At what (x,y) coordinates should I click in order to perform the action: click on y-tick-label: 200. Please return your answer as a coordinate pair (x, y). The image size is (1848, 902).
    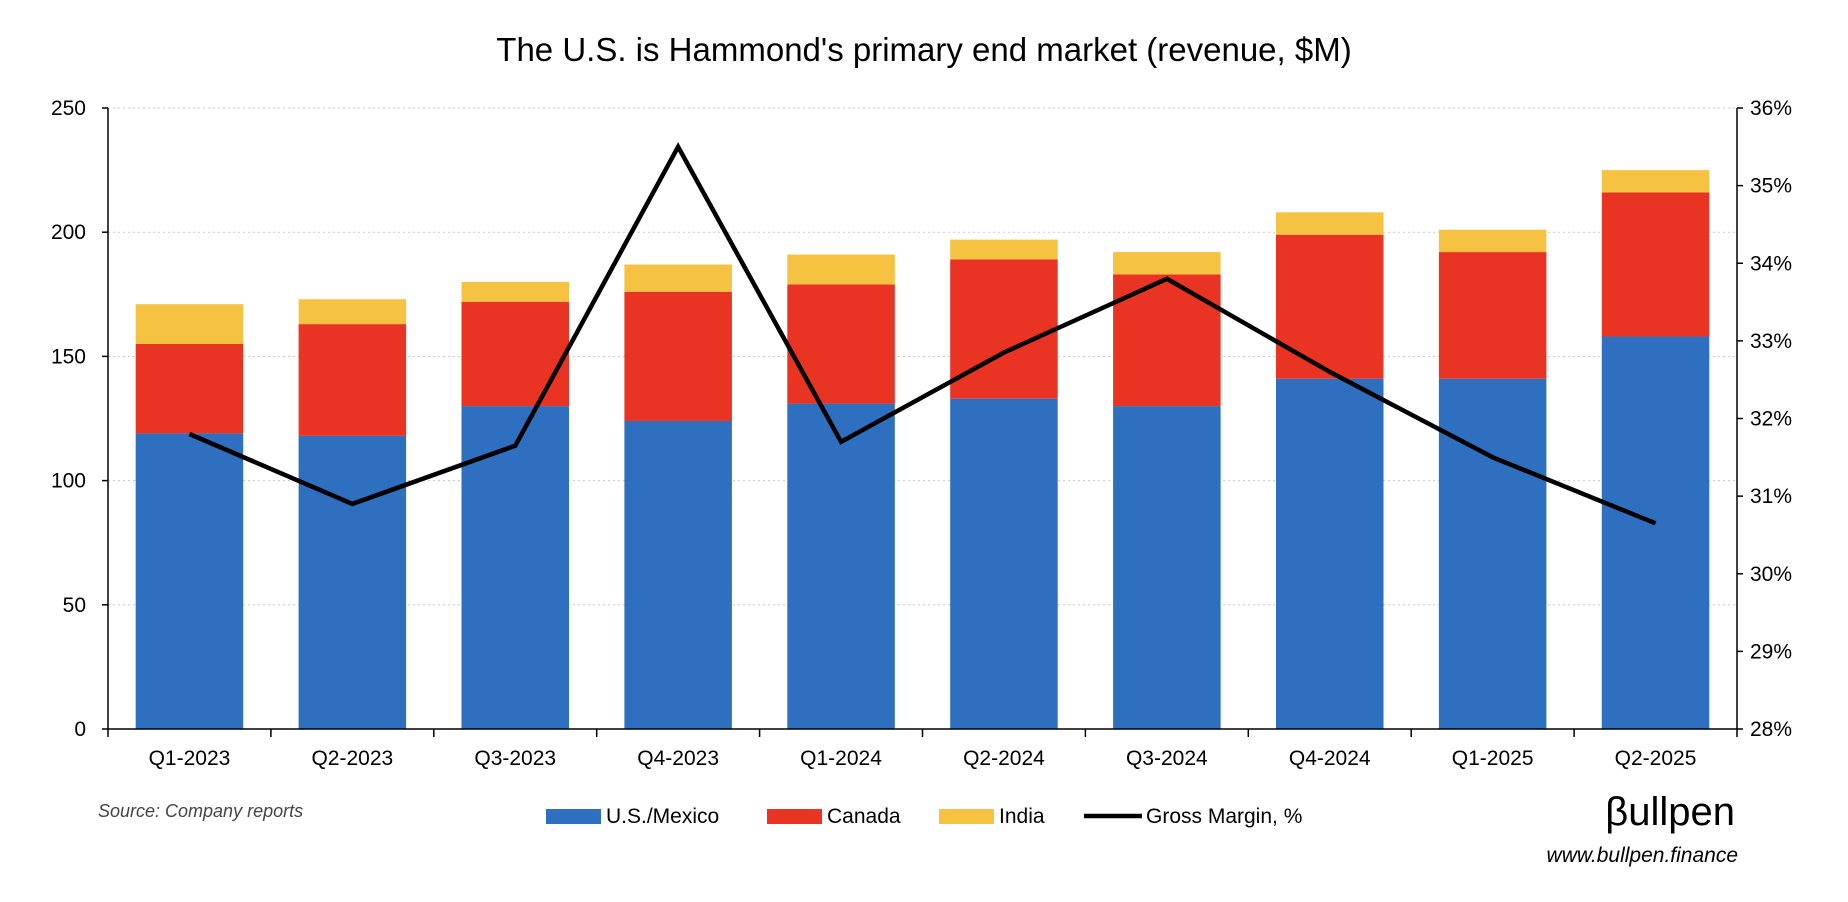
    Looking at the image, I should click on (68, 232).